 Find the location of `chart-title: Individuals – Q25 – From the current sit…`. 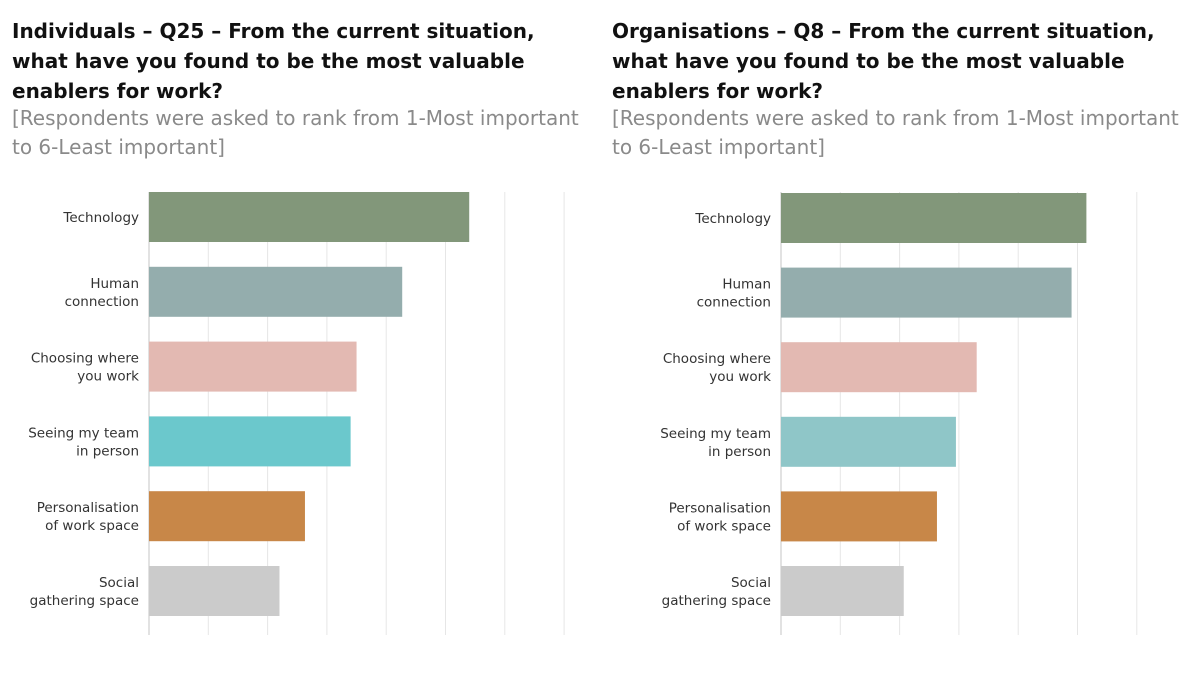

chart-title: Individuals – Q25 – From the current sit… is located at coordinates (273, 61).